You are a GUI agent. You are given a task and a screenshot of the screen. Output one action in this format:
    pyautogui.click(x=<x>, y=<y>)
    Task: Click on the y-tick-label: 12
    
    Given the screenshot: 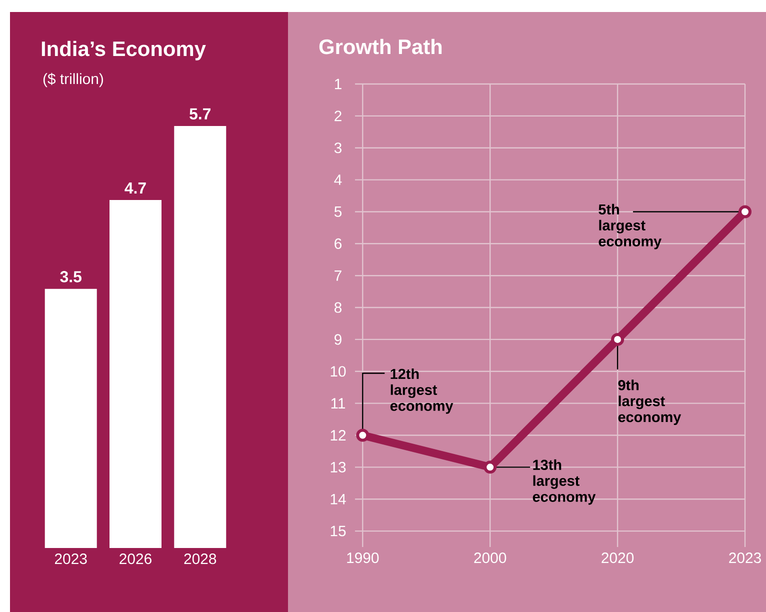 What is the action you would take?
    pyautogui.click(x=338, y=435)
    